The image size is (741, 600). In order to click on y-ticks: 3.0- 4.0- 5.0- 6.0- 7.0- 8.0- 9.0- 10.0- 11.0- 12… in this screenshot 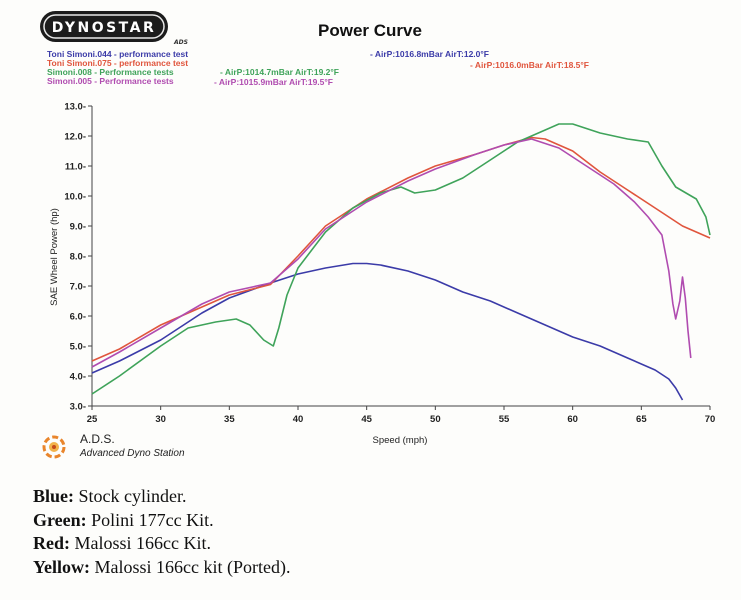, I will do `click(78, 257)`.